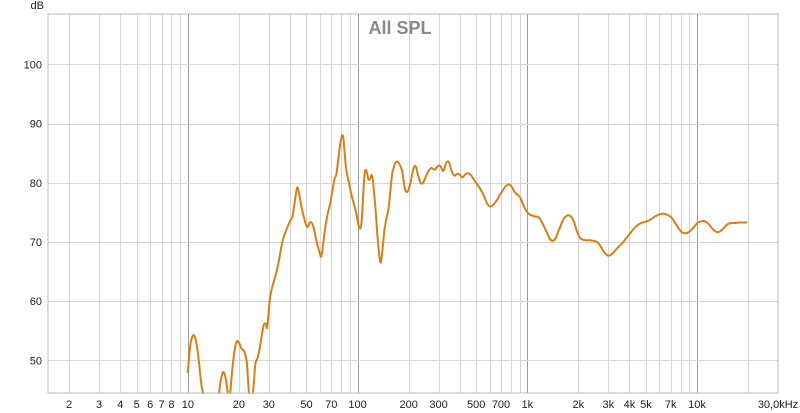 The width and height of the screenshot is (800, 413). What do you see at coordinates (69, 405) in the screenshot?
I see `x-tick-label: 2` at bounding box center [69, 405].